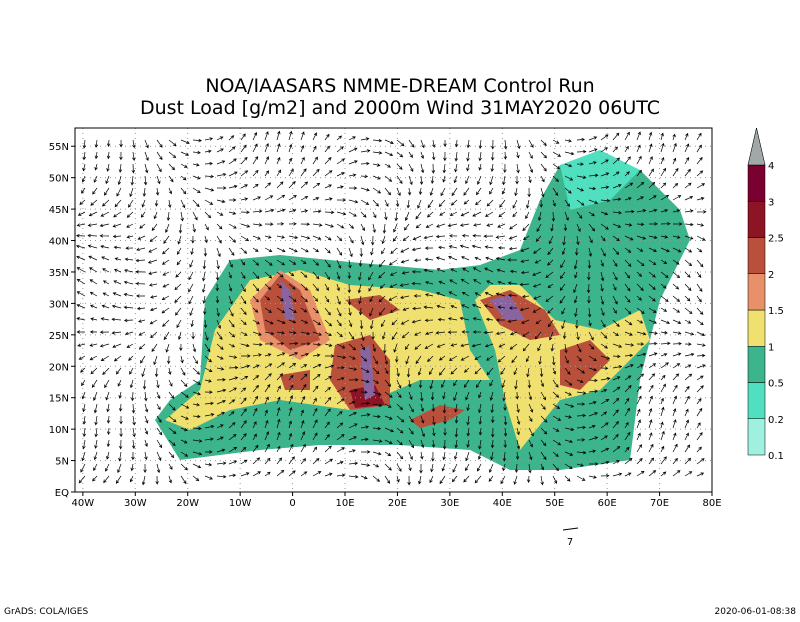 This screenshot has width=800, height=622. I want to click on lat-tick-label: 20N, so click(59, 367).